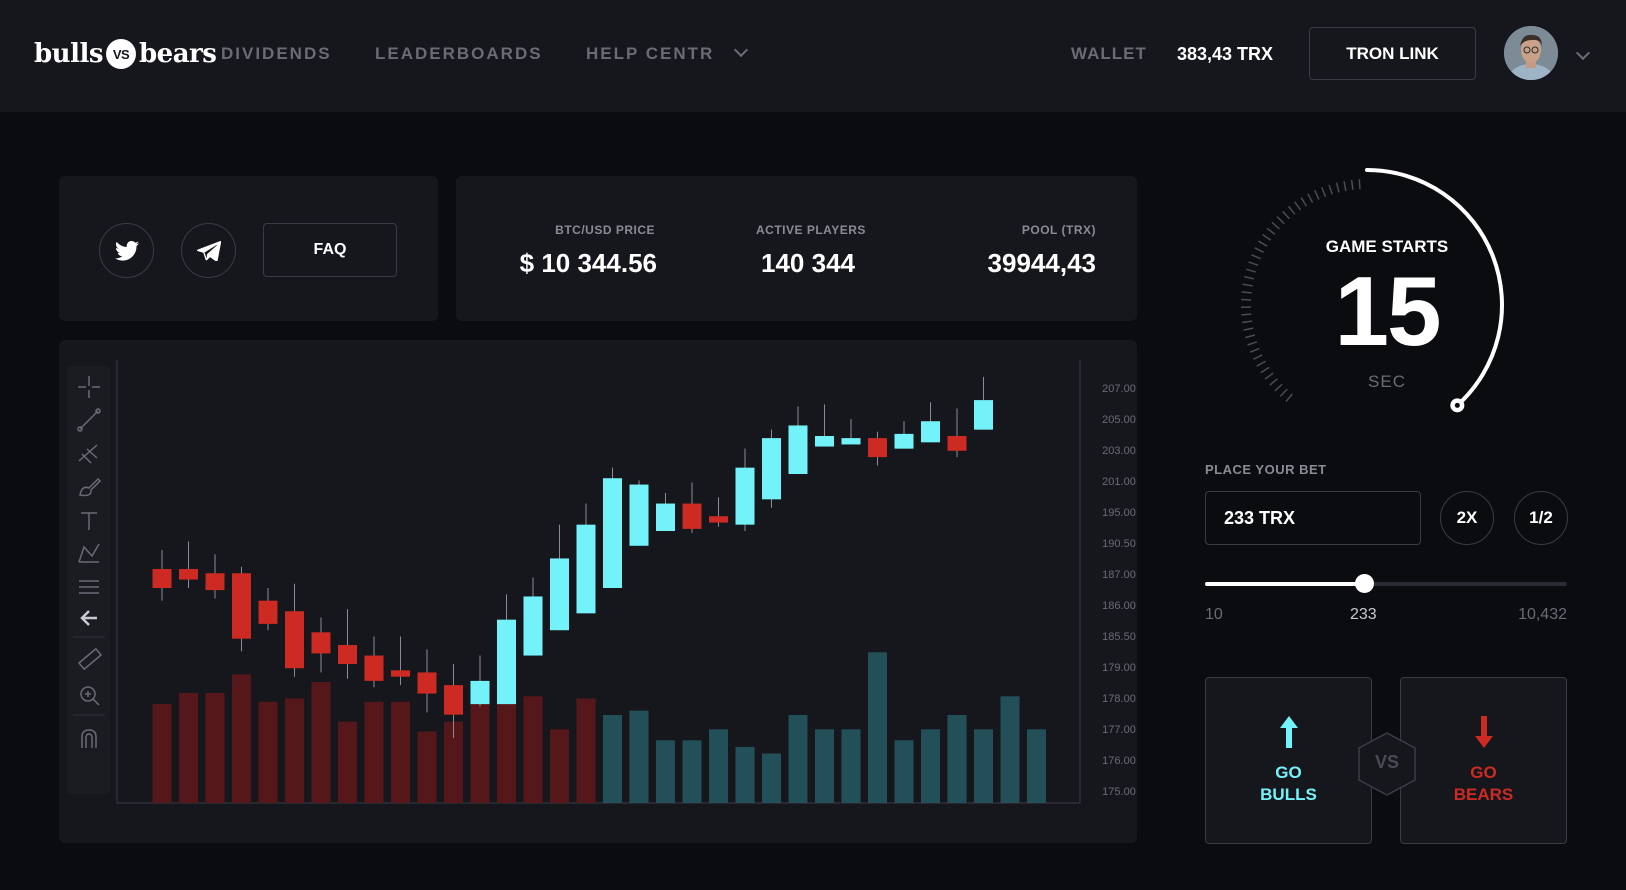 The image size is (1626, 890). I want to click on bulls-vs-bears-logo: bulls VS bears, so click(125, 54).